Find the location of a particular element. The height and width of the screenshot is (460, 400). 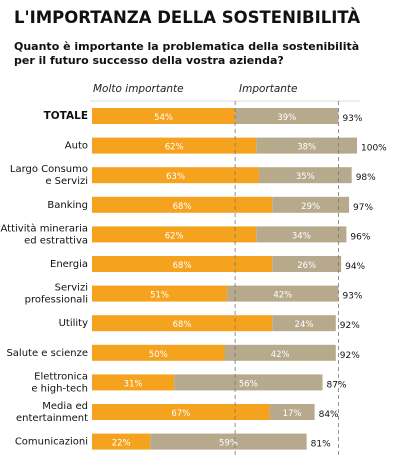

category-label: Largo Consumo e Servizi is located at coordinates (49, 175).